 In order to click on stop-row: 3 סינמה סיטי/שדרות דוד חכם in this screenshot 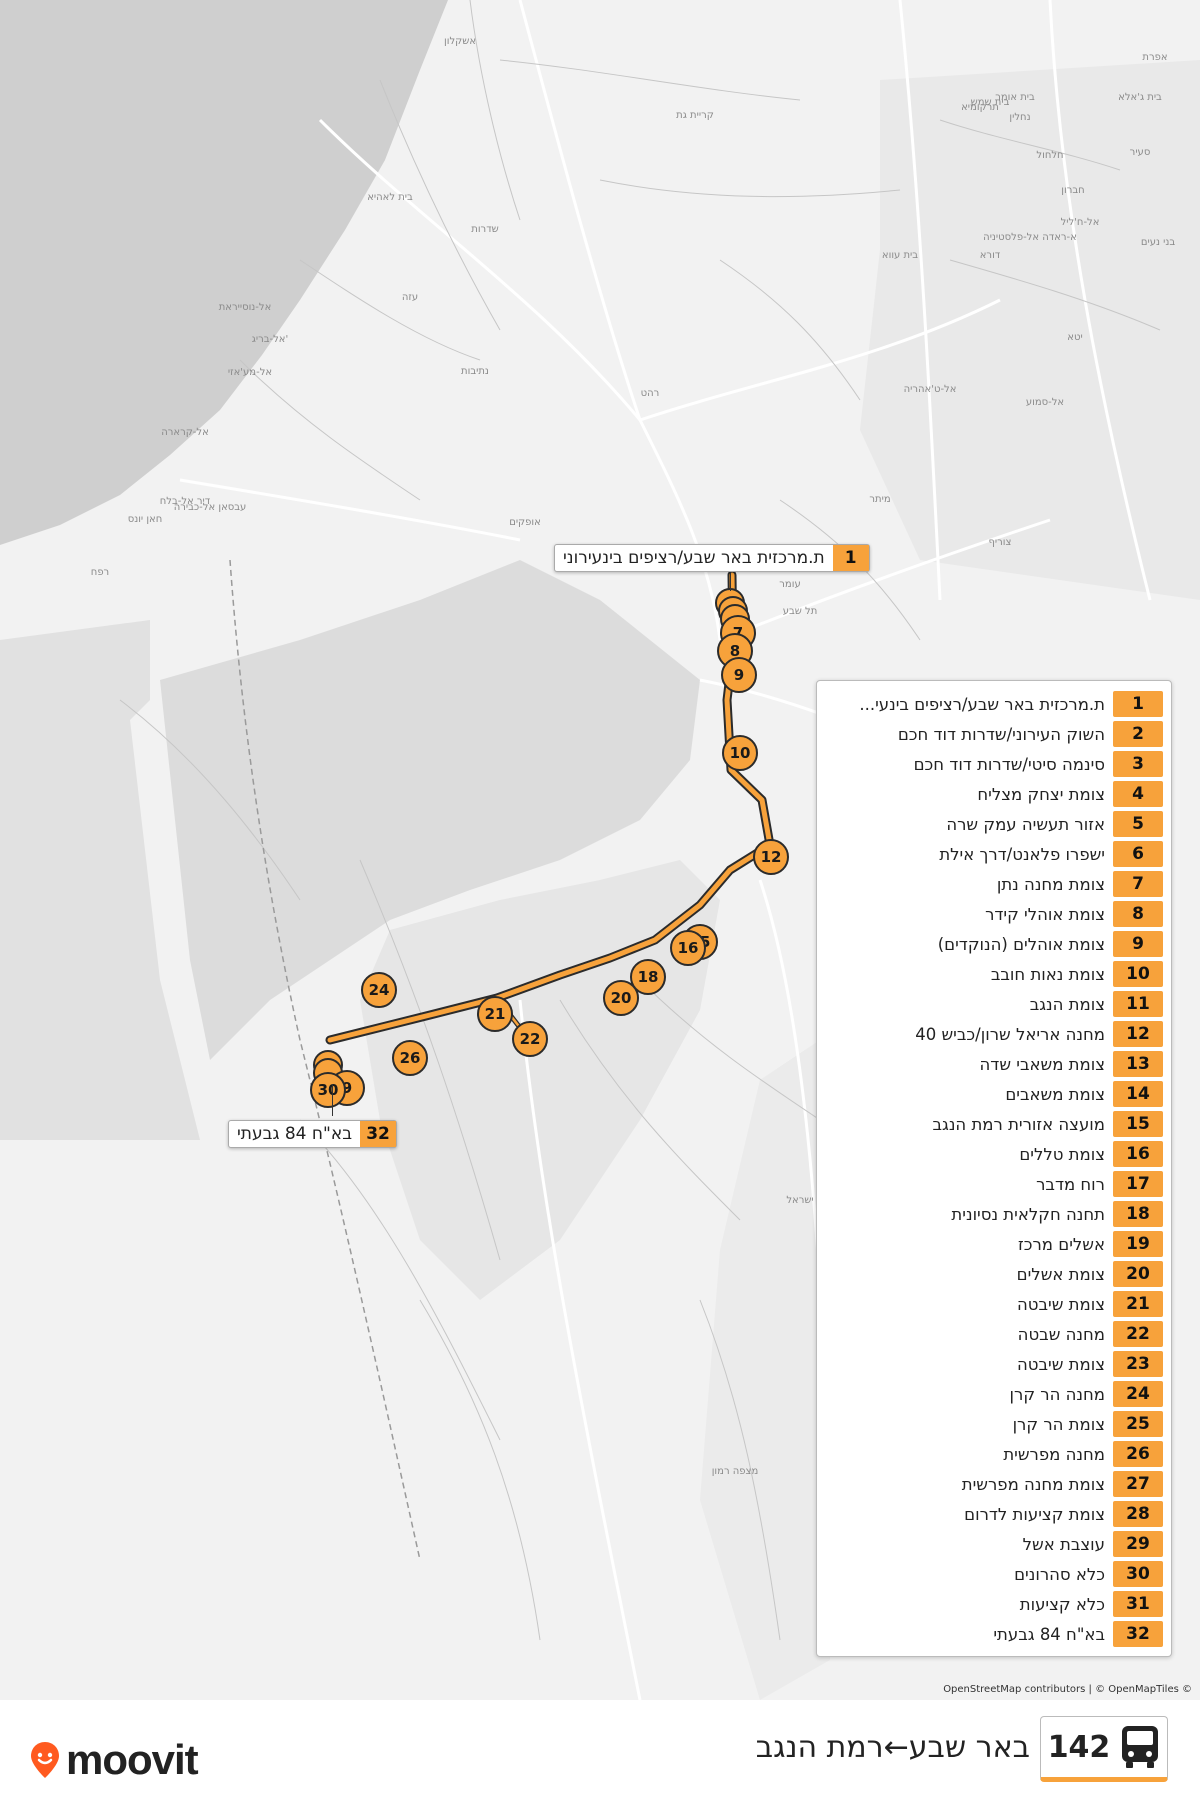, I will do `click(994, 764)`.